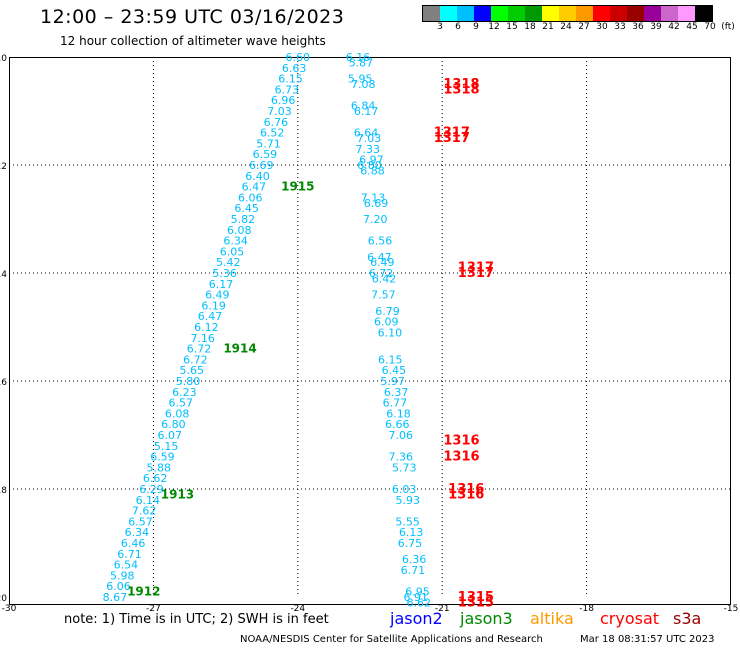  I want to click on wave-height-label: 6.36, so click(414, 559).